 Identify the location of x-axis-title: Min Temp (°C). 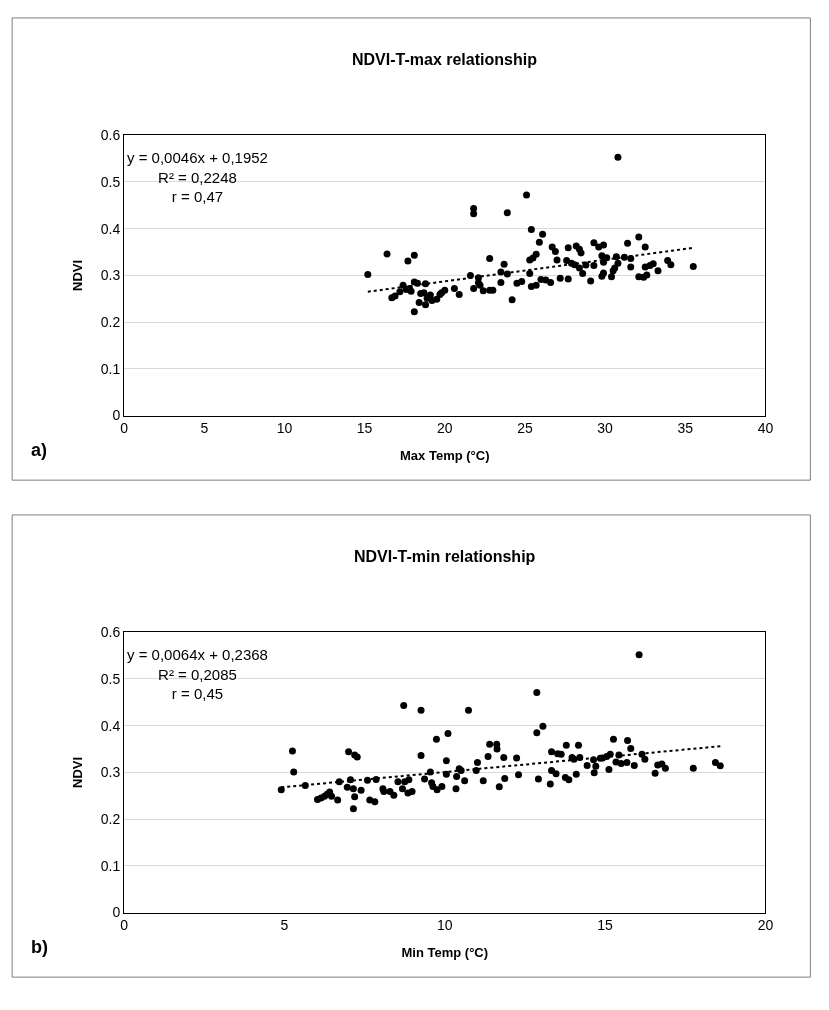
(445, 952).